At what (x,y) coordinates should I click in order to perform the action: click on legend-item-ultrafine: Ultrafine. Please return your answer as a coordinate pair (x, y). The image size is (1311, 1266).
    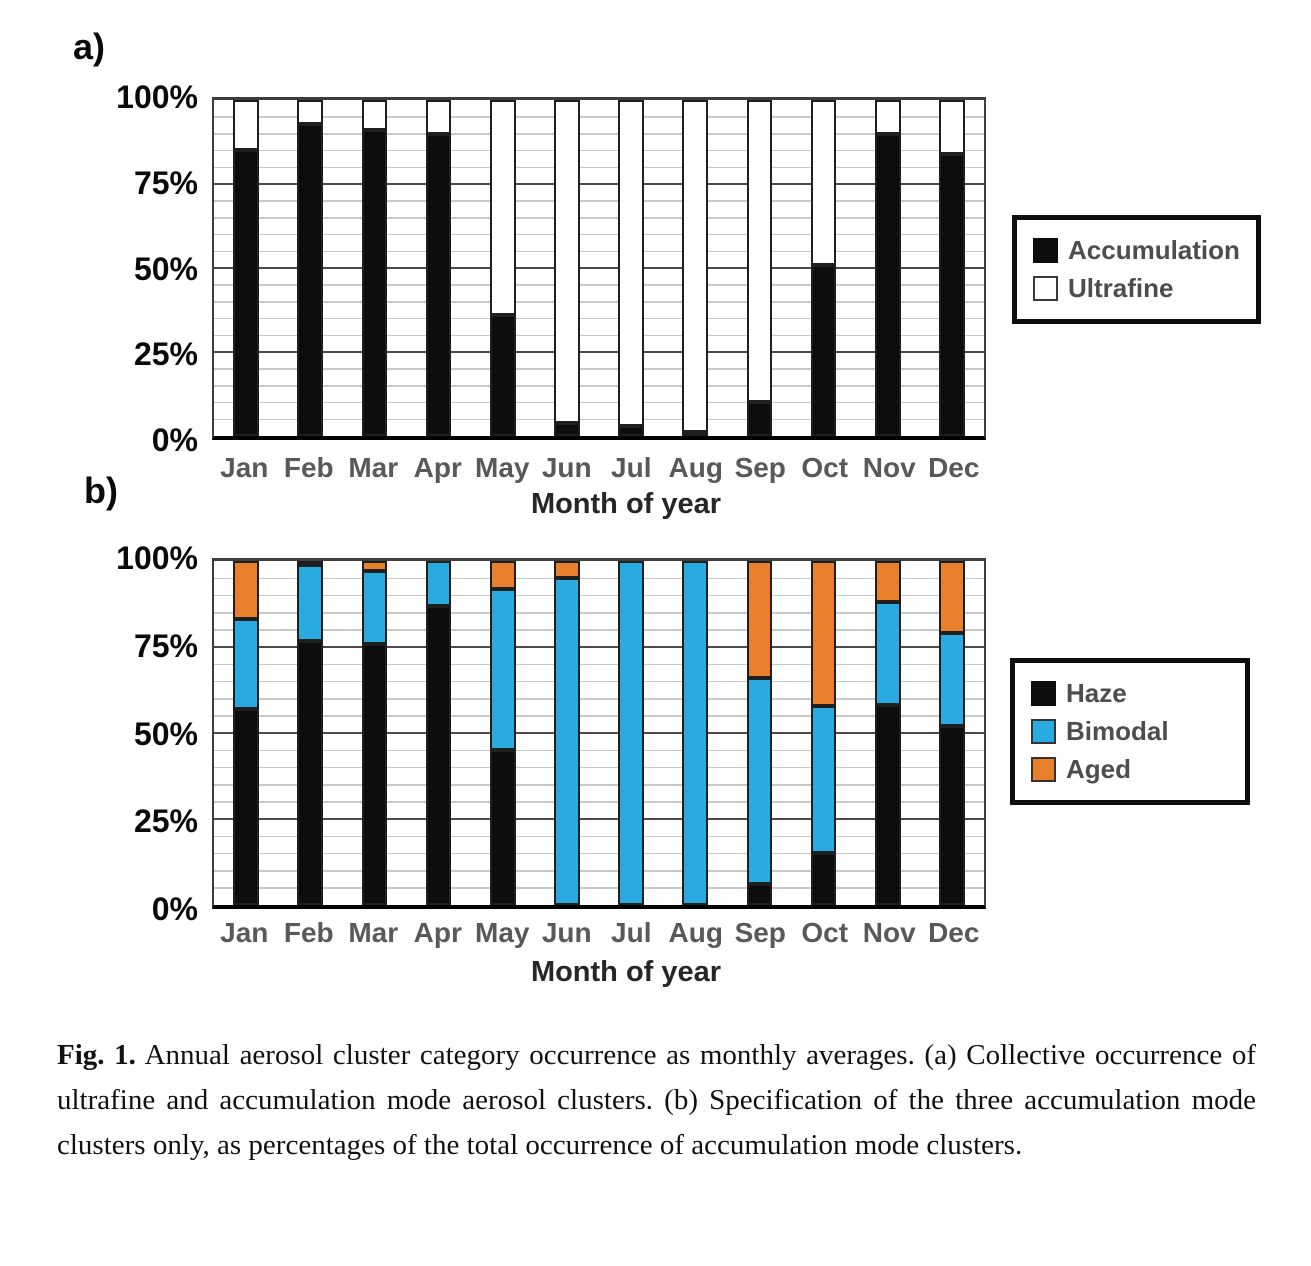
    Looking at the image, I should click on (1136, 288).